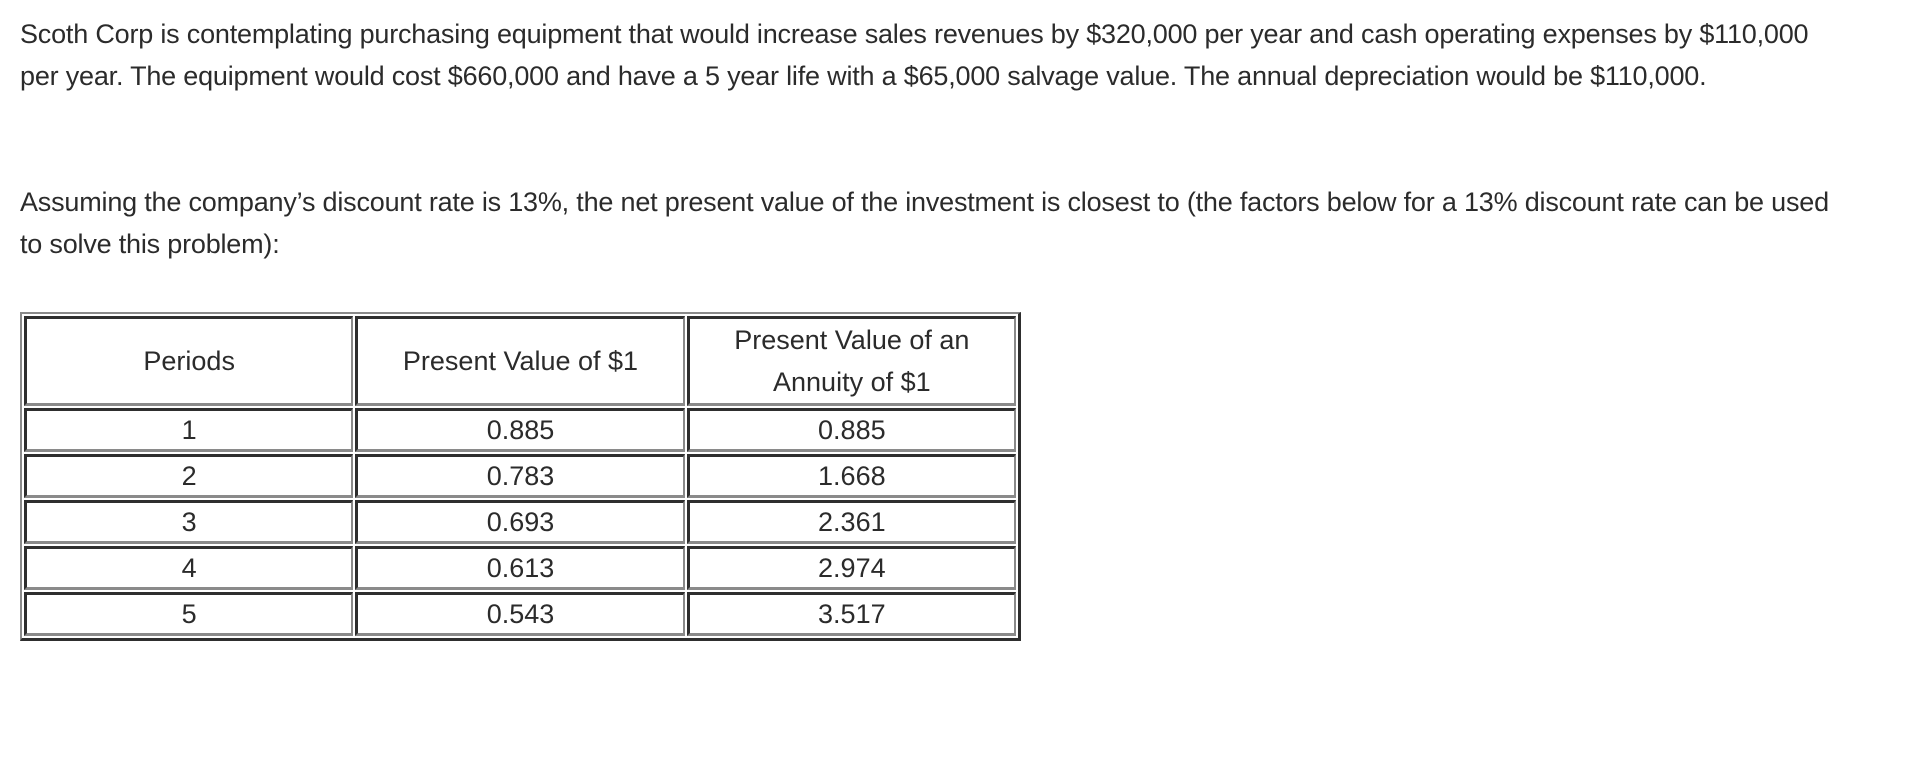 The height and width of the screenshot is (774, 1908). I want to click on header-present-value: Present Value of $1, so click(520, 361).